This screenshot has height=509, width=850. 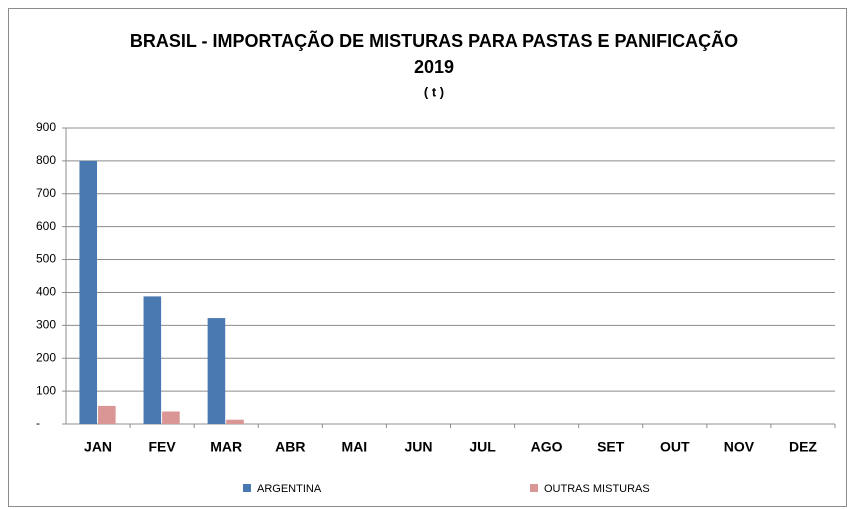 What do you see at coordinates (46, 325) in the screenshot?
I see `y-tick-label: 300` at bounding box center [46, 325].